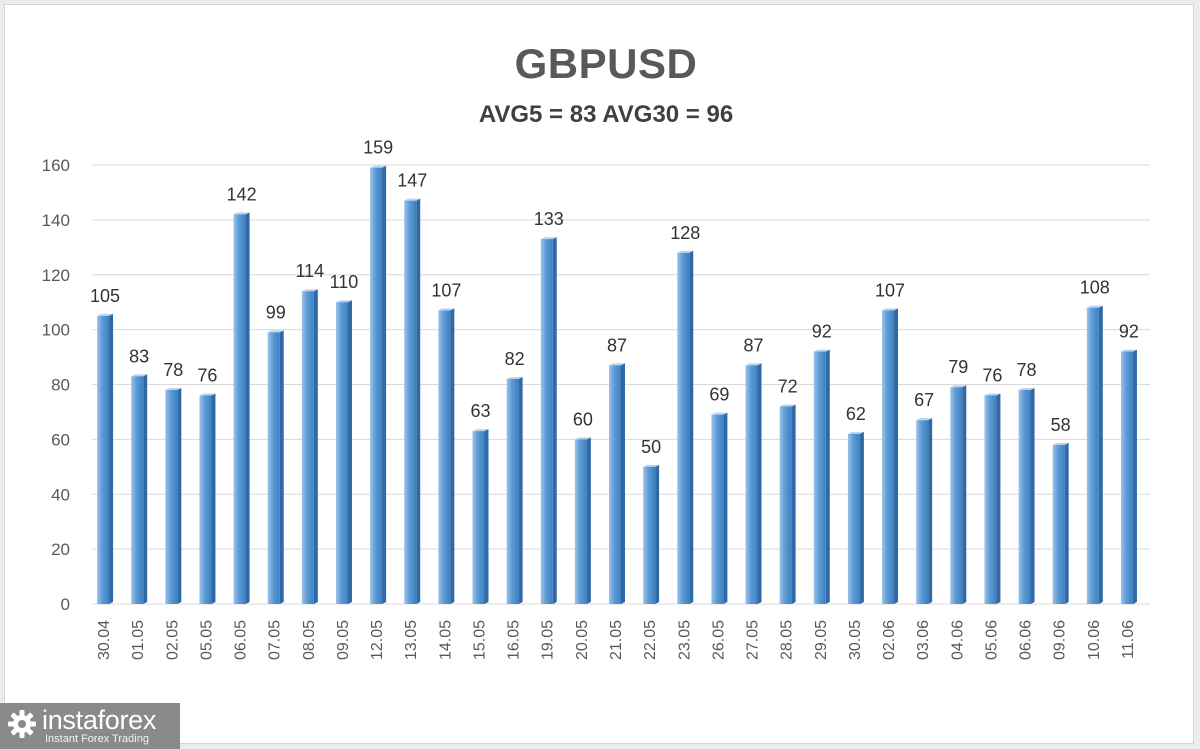 This screenshot has width=1200, height=749. Describe the element at coordinates (22, 724) in the screenshot. I see `instaforex-gear-icon` at that location.